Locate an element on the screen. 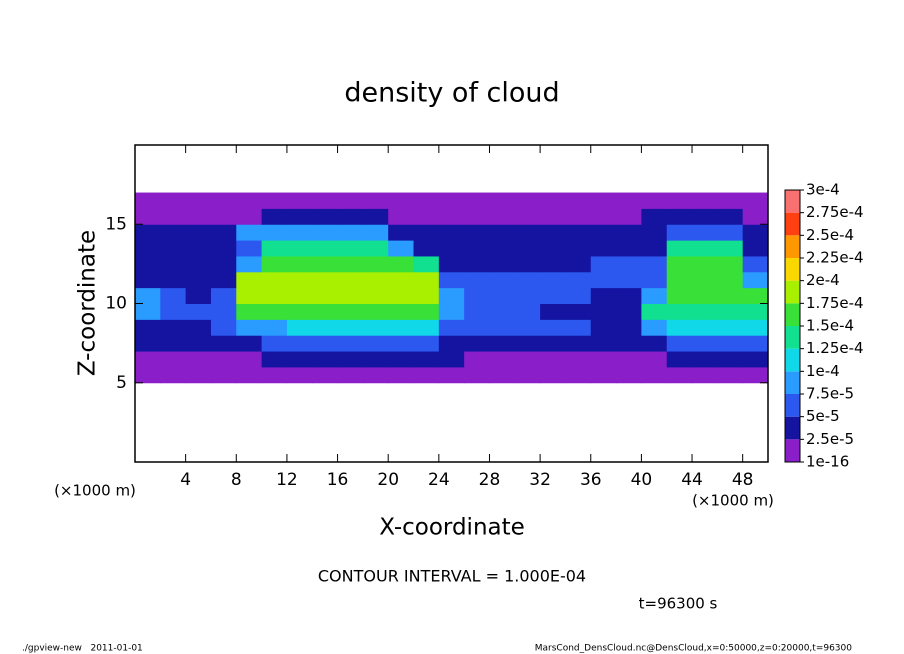  x-tick-label: 40 is located at coordinates (642, 480).